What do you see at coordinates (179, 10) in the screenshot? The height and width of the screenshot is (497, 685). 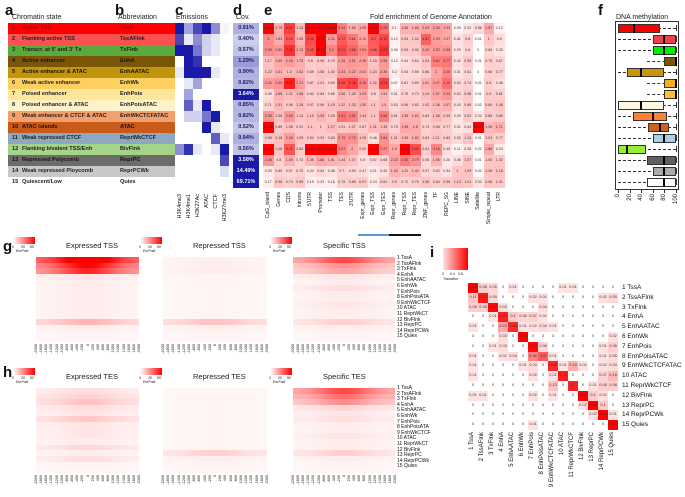 I see `panel-label-c: c` at bounding box center [179, 10].